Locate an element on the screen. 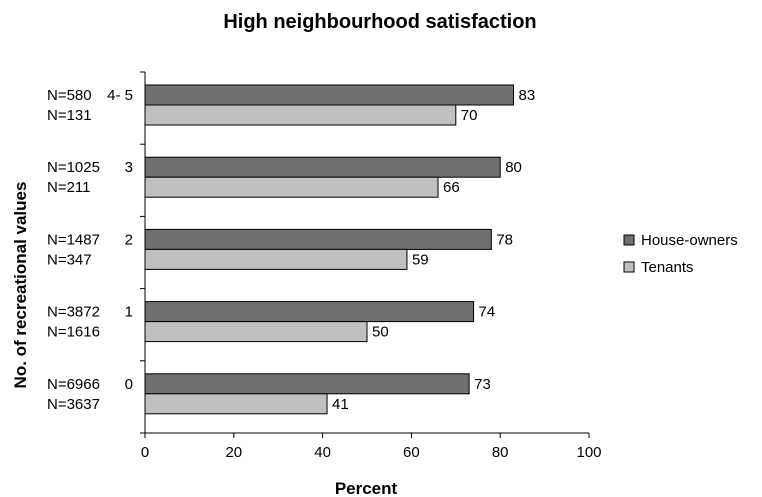 This screenshot has width=762, height=497. bar-value-label: 73 is located at coordinates (482, 384).